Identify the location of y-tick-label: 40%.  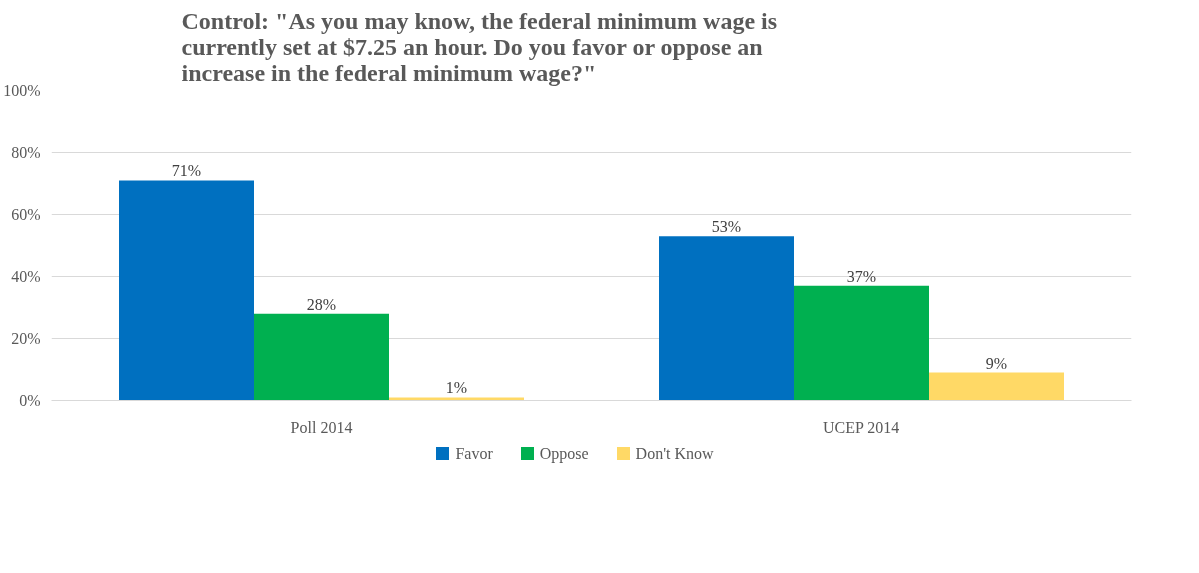
(26, 276).